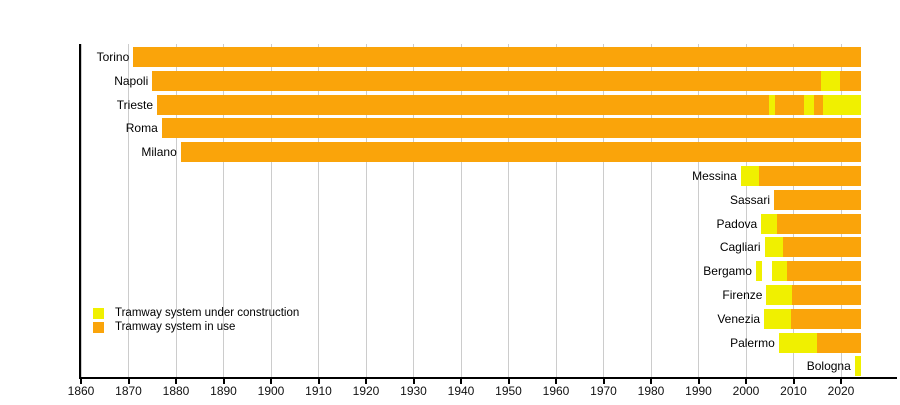  What do you see at coordinates (698, 210) in the screenshot?
I see `gridline-1990` at bounding box center [698, 210].